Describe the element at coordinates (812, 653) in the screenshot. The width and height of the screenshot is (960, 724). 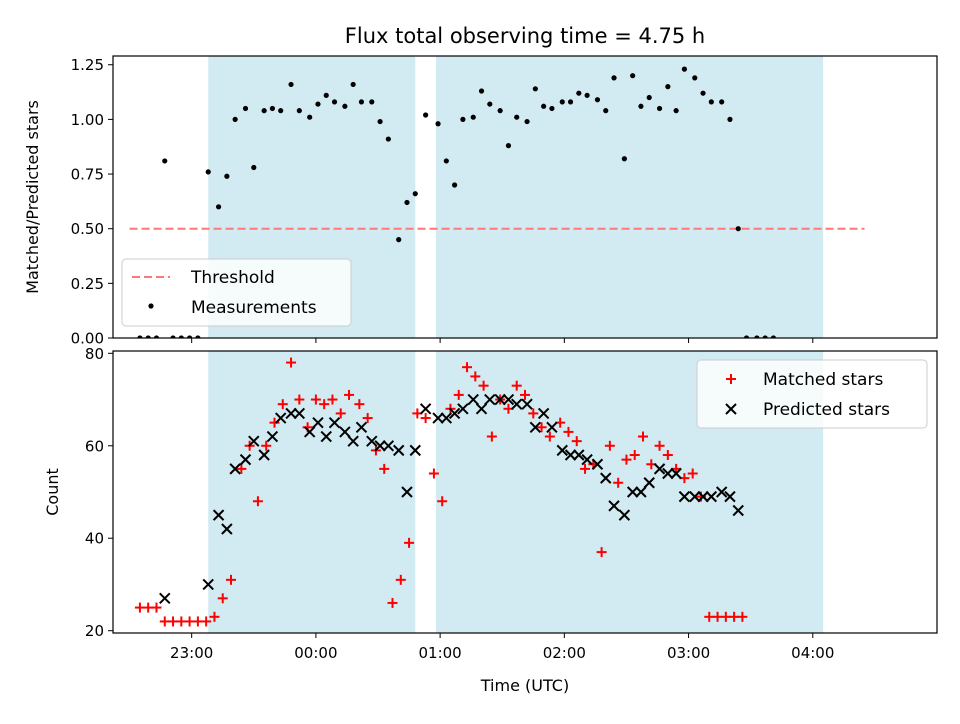
I see `x-tick-label: 04:00` at that location.